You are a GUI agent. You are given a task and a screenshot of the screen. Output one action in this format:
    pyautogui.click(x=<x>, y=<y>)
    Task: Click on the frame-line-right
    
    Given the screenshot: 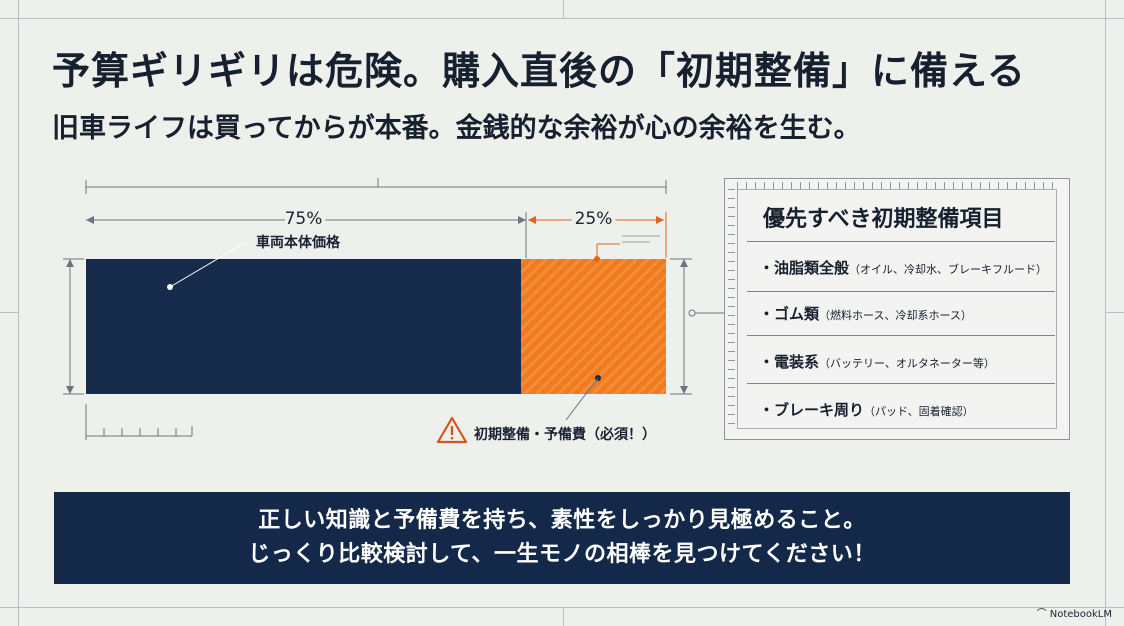 What is the action you would take?
    pyautogui.click(x=1105, y=313)
    